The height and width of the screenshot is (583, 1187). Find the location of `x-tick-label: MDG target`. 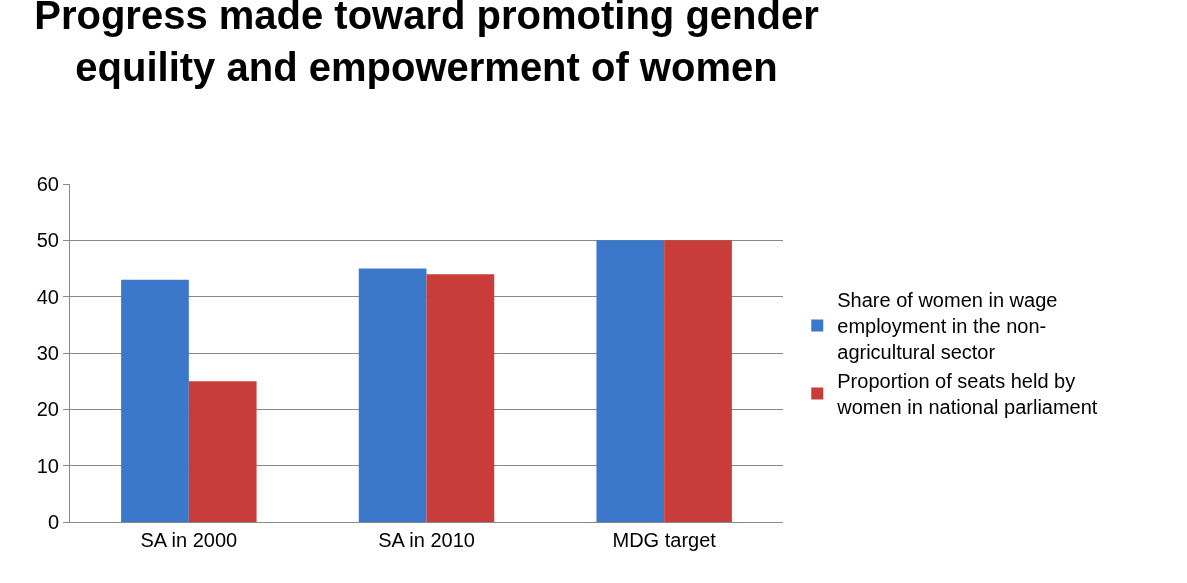

x-tick-label: MDG target is located at coordinates (664, 540).